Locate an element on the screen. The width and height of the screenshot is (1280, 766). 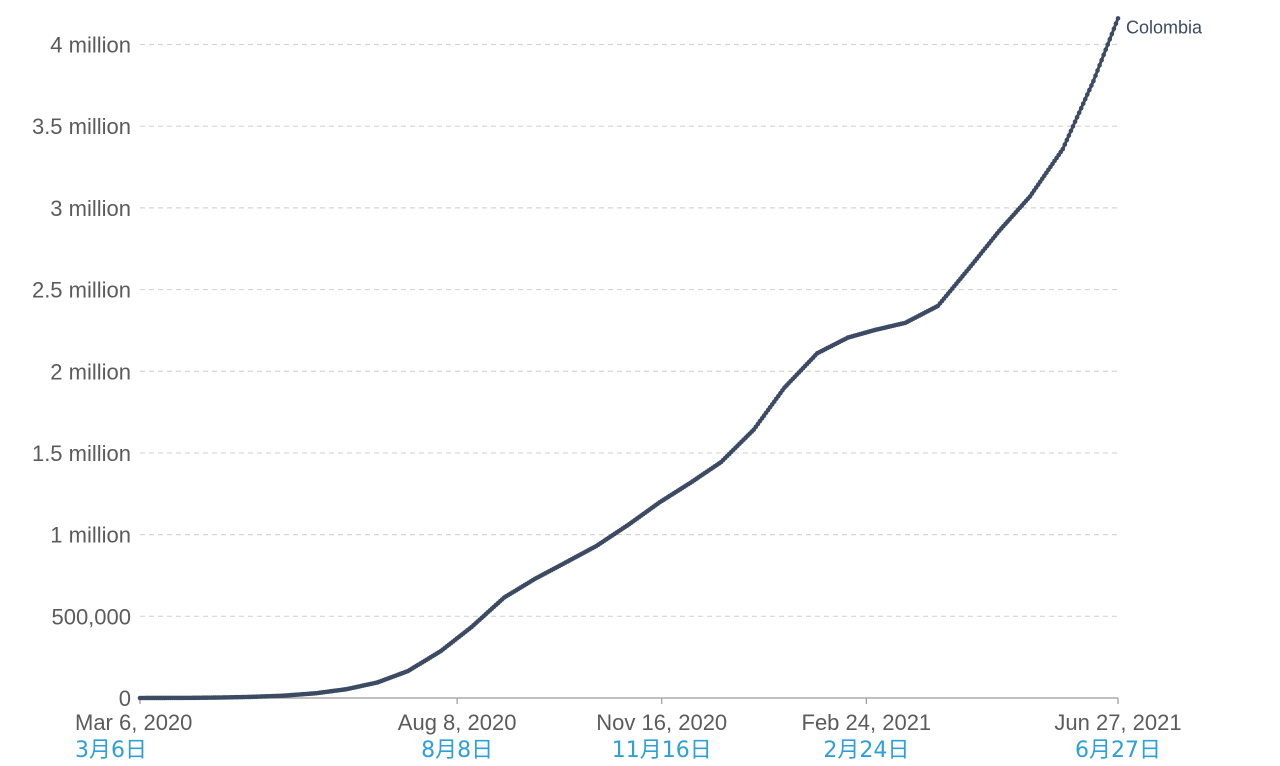
y-tick-label: 0 is located at coordinates (125, 698).